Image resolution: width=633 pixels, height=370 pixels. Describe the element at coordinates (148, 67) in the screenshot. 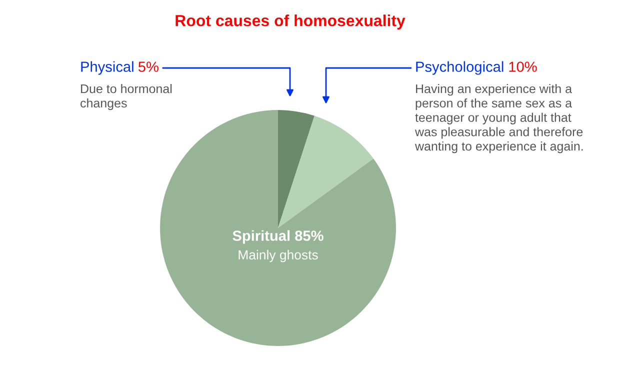

I see `data-label: 5%` at that location.